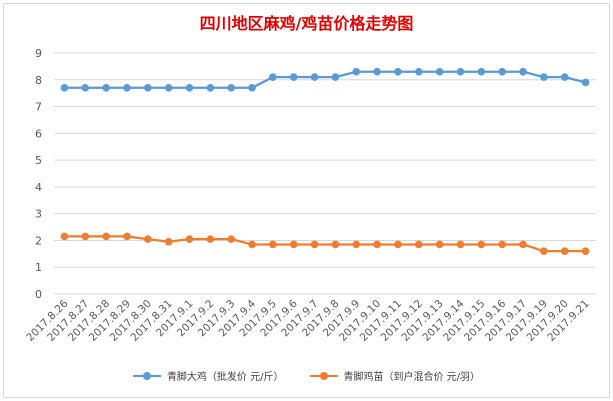 The width and height of the screenshot is (613, 401). I want to click on legend-item-series-2: 青脚鸡苗（到户混合价 元/羽）, so click(395, 375).